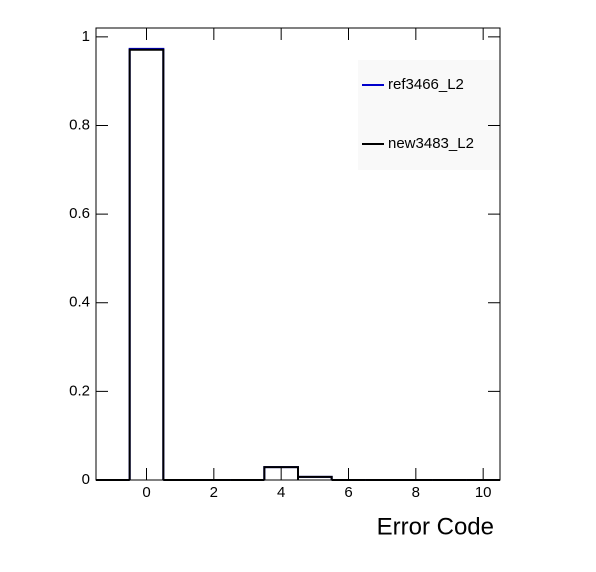 The width and height of the screenshot is (596, 572). I want to click on x-tick-label: 4, so click(281, 492).